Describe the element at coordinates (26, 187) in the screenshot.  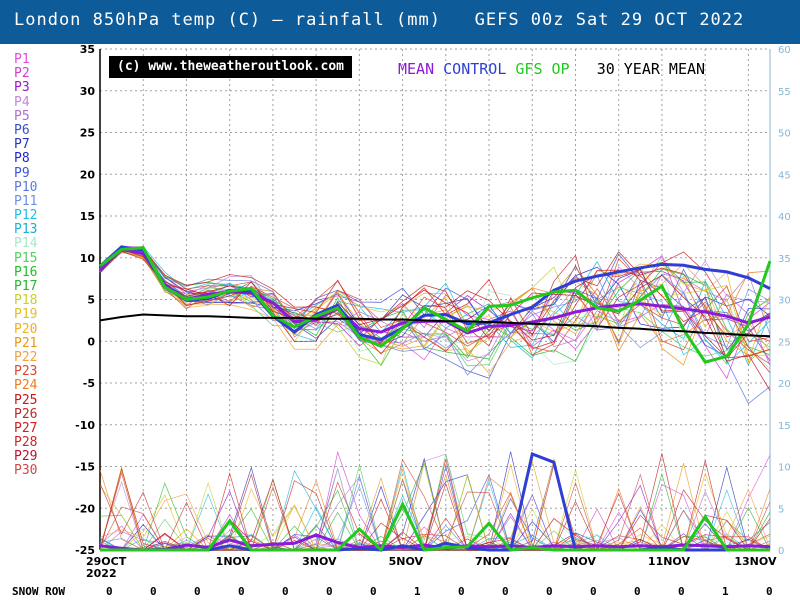
I see `legend-item-p10: P10` at that location.